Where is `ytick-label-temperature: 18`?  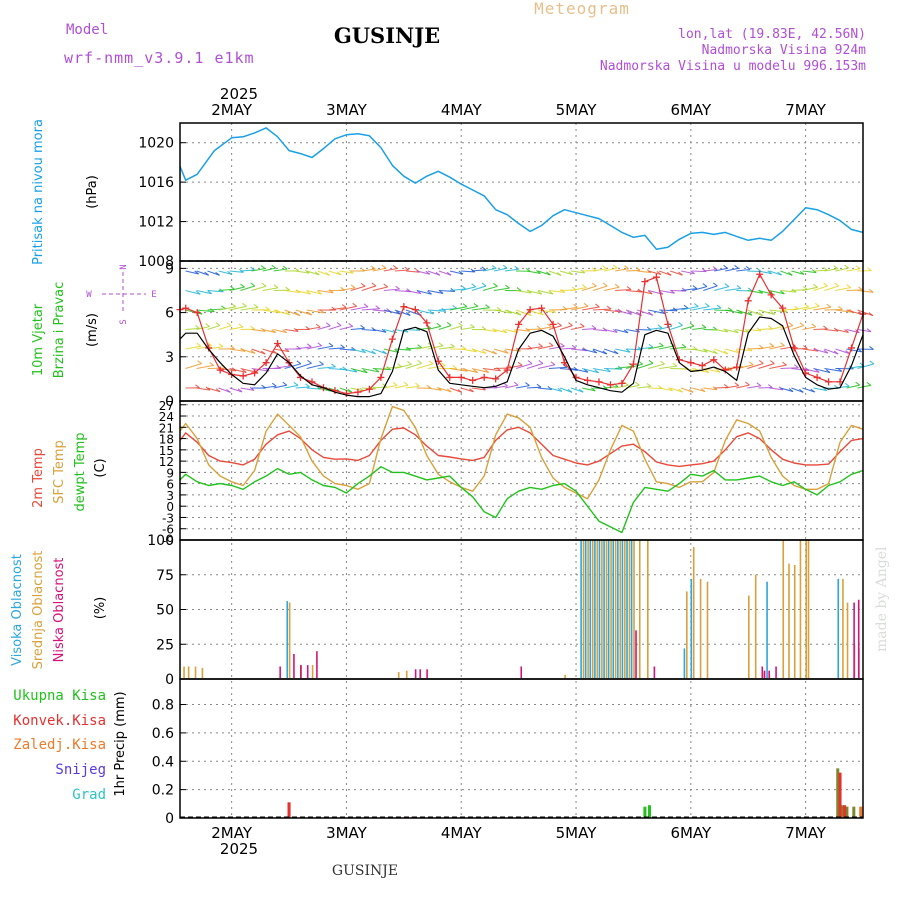 ytick-label-temperature: 18 is located at coordinates (166, 440).